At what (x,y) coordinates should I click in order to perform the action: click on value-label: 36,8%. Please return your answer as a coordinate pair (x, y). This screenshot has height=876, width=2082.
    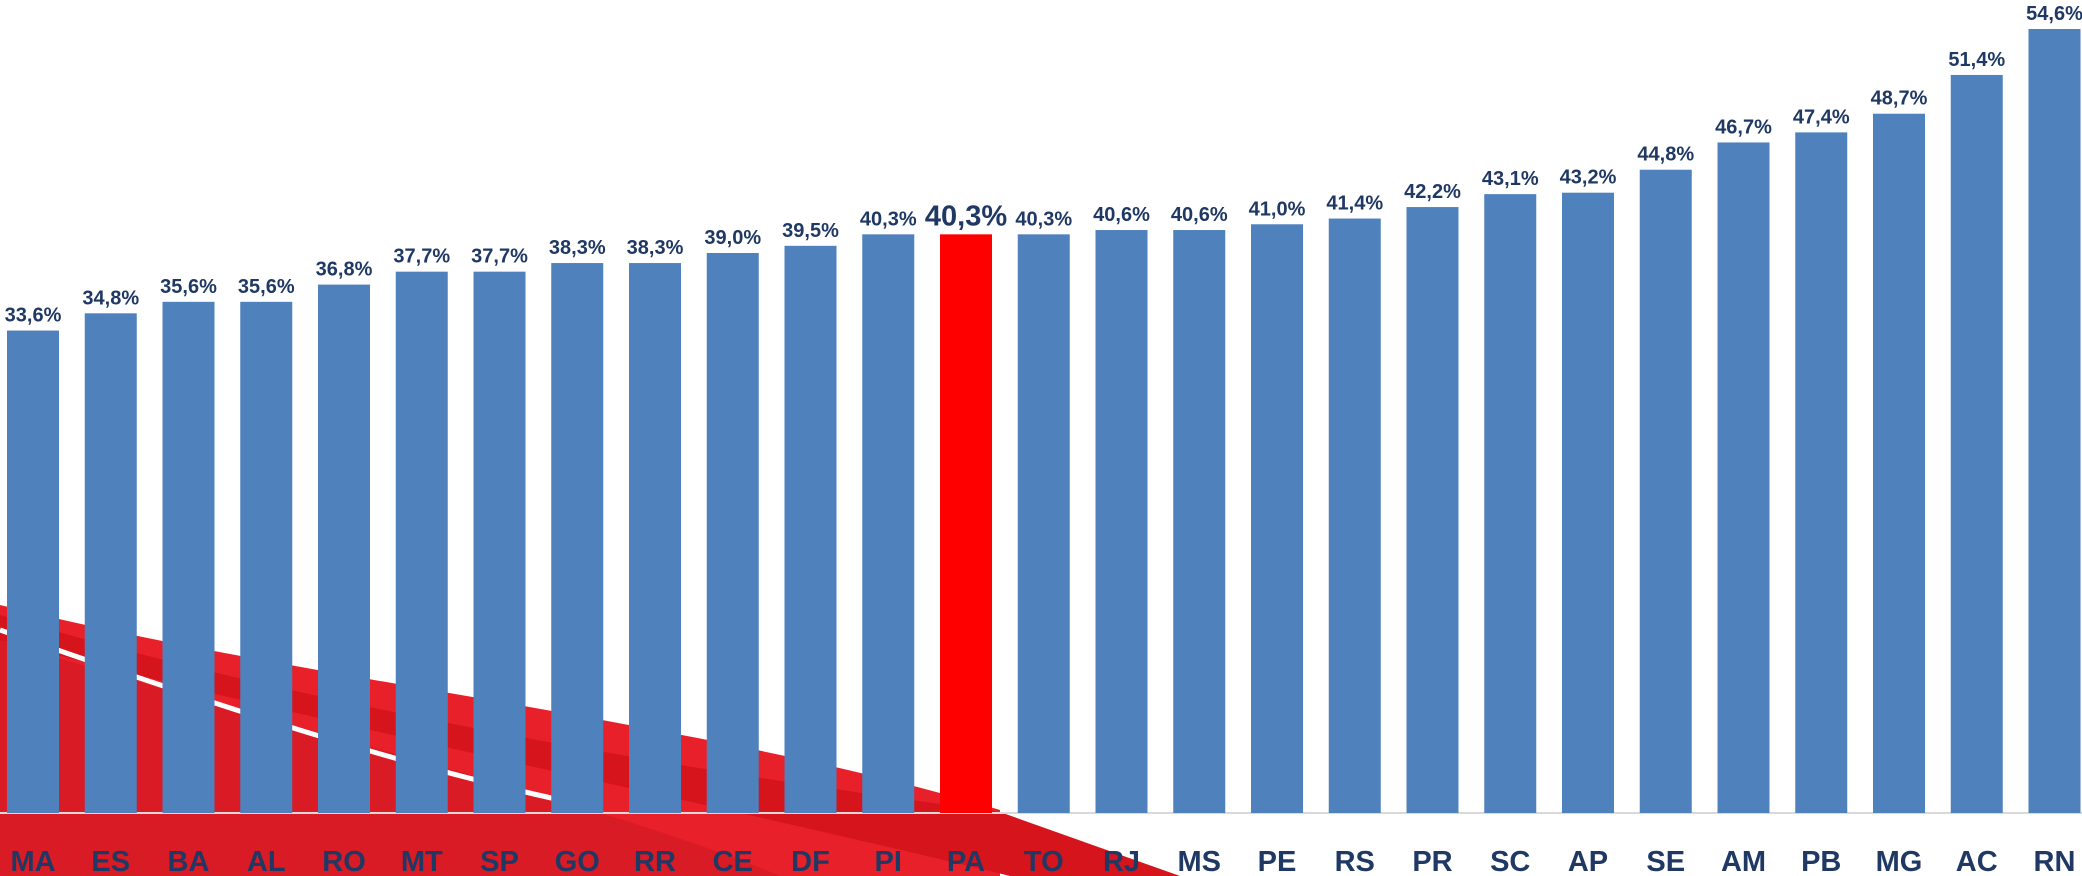
    Looking at the image, I should click on (344, 270).